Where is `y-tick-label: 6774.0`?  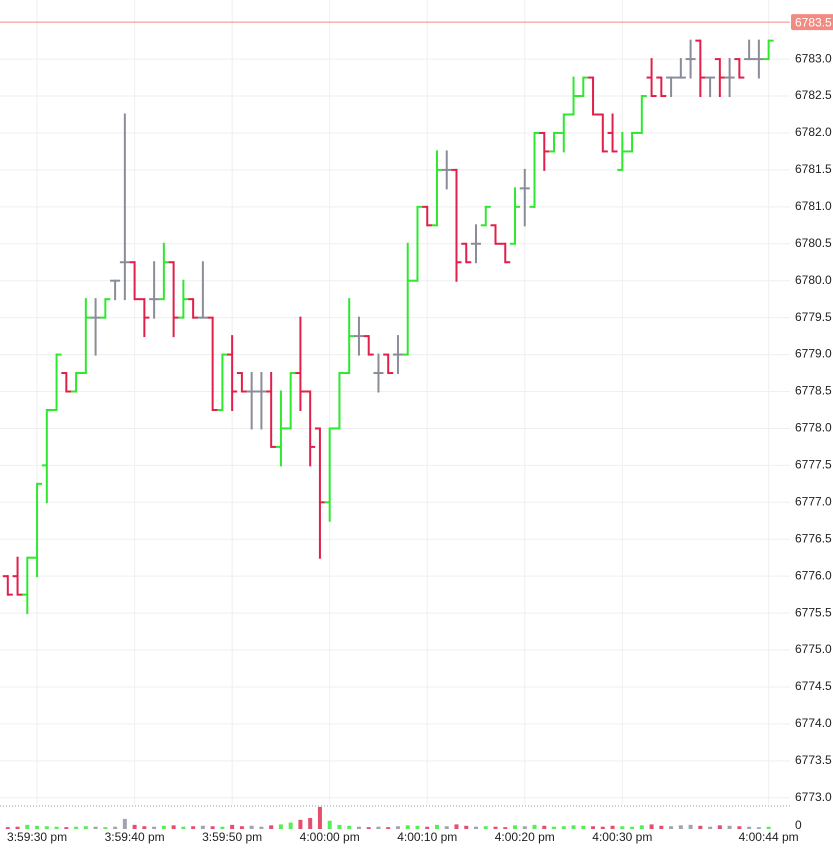 y-tick-label: 6774.0 is located at coordinates (813, 723).